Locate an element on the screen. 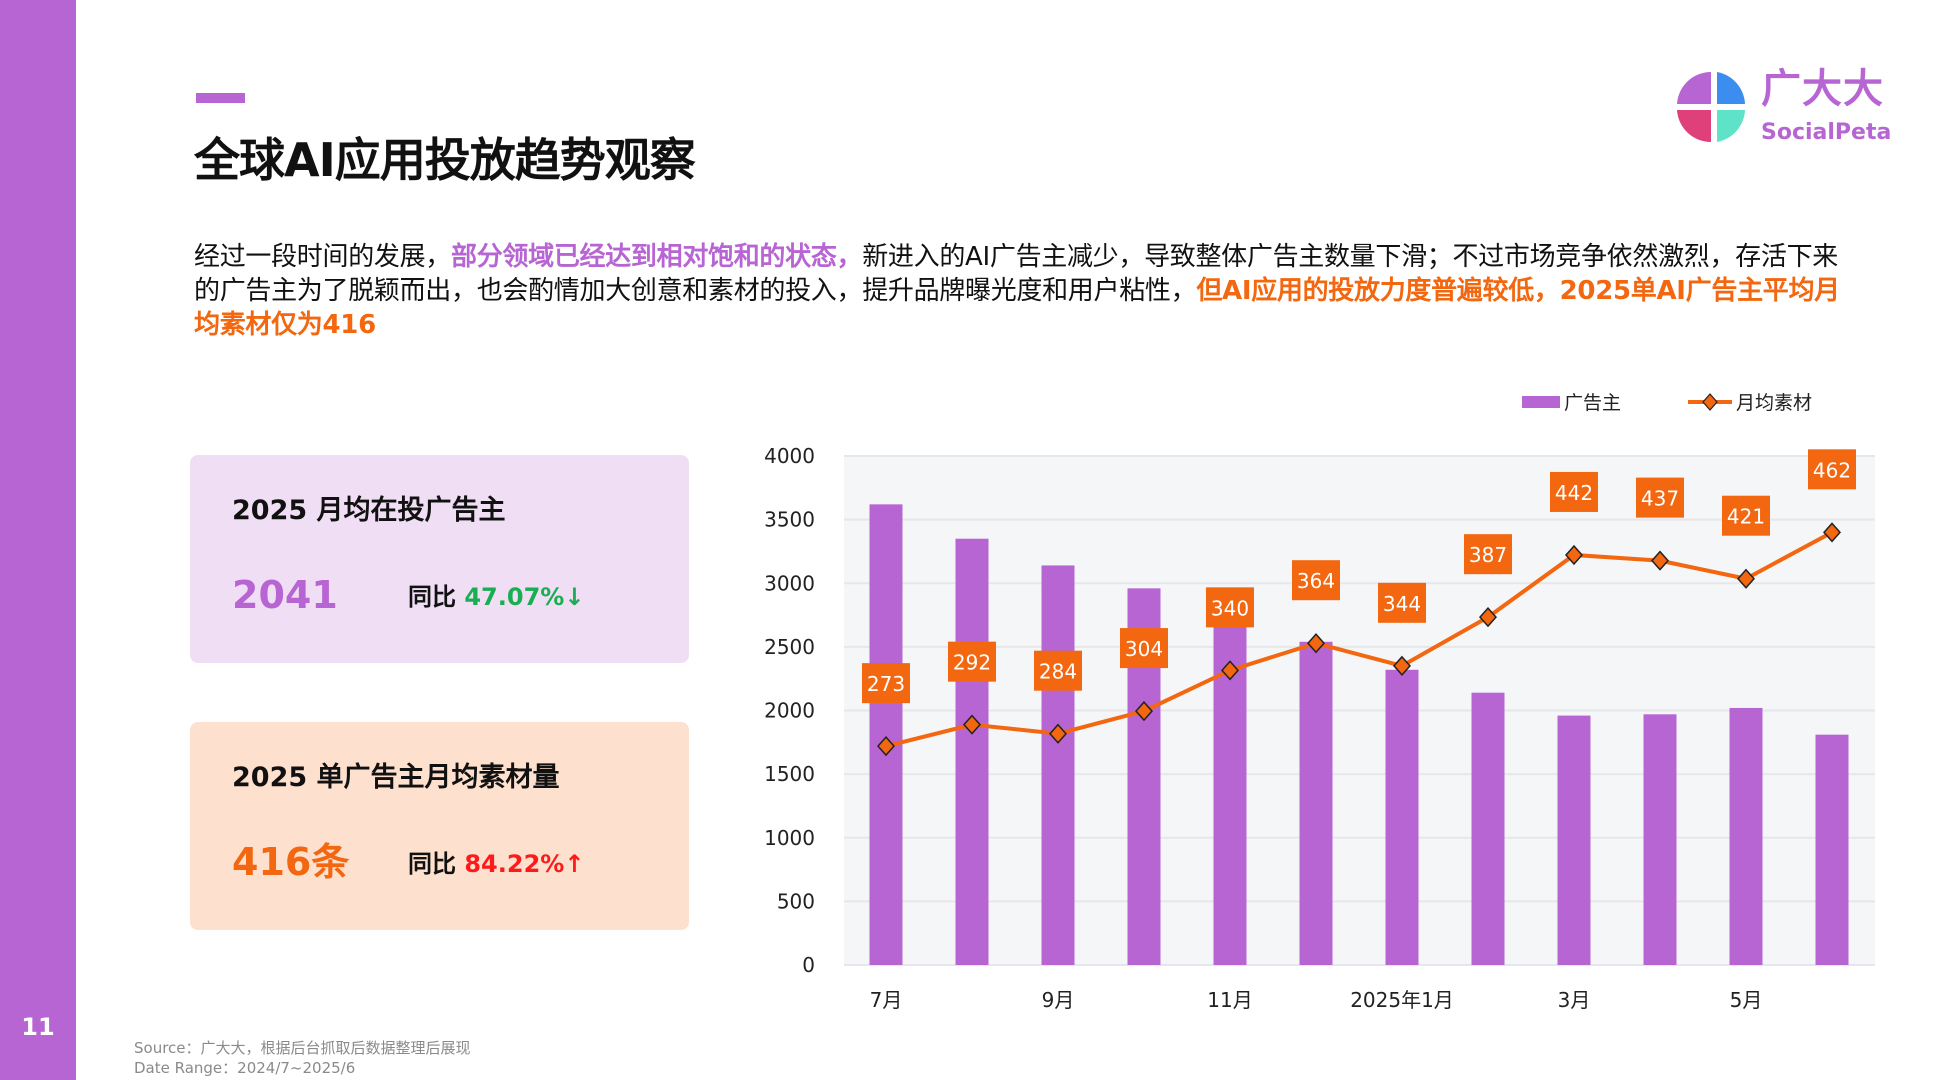 Image resolution: width=1938 pixels, height=1080 pixels. source-note: Source：广大大，根据后台抓取后数据整理后展现 is located at coordinates (302, 1048).